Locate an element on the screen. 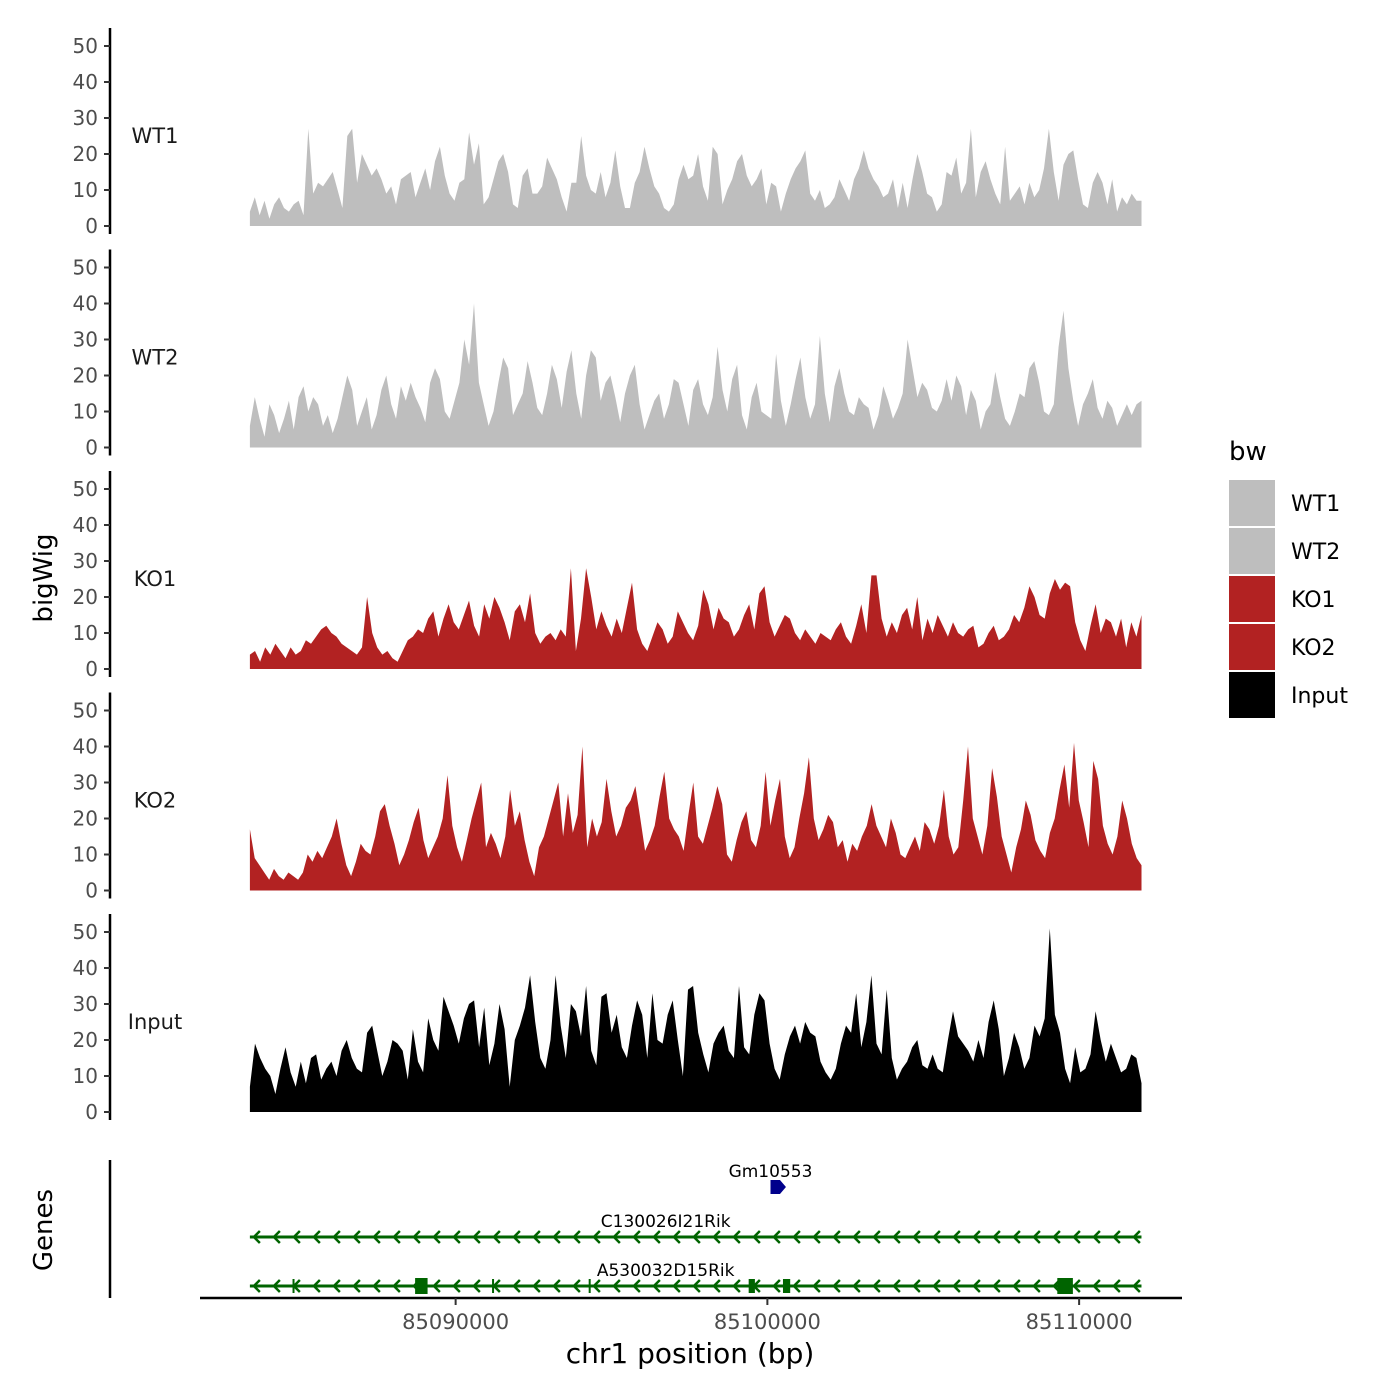  coverage-area-ko1 is located at coordinates (695, 618).